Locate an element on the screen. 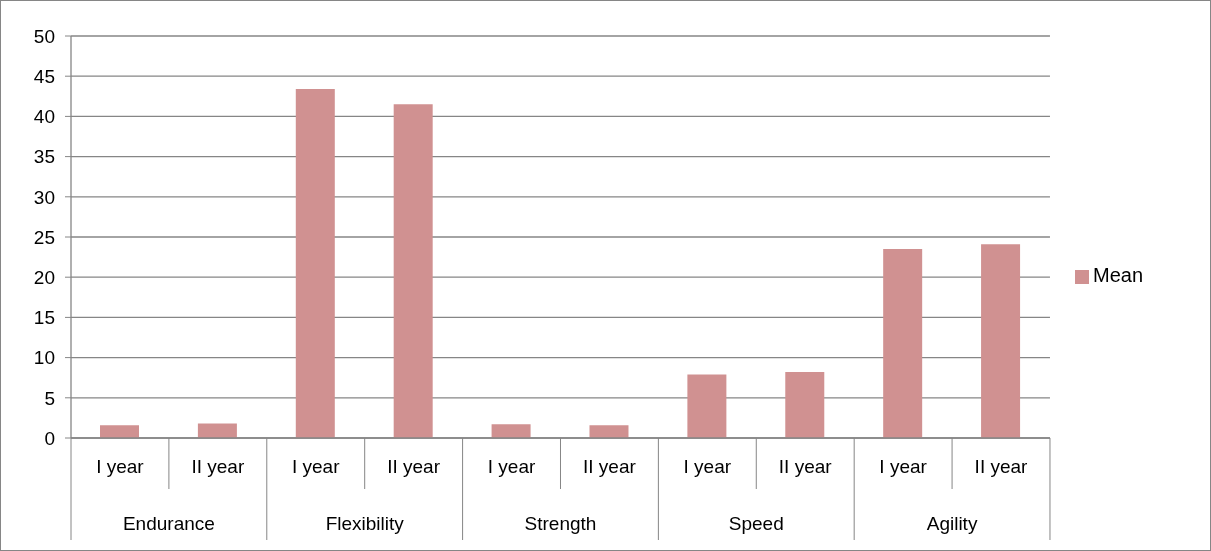 The width and height of the screenshot is (1211, 551). text: Strength is located at coordinates (560, 523).